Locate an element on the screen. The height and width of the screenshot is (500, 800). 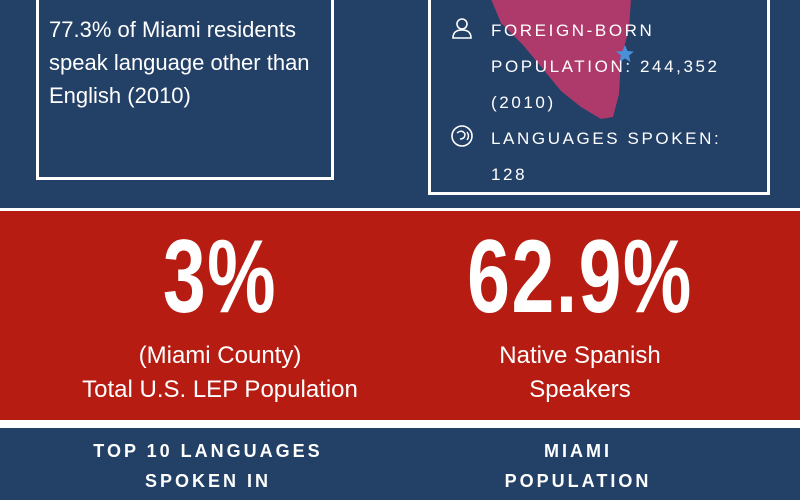
lep-percent: 3% is located at coordinates (220, 277).